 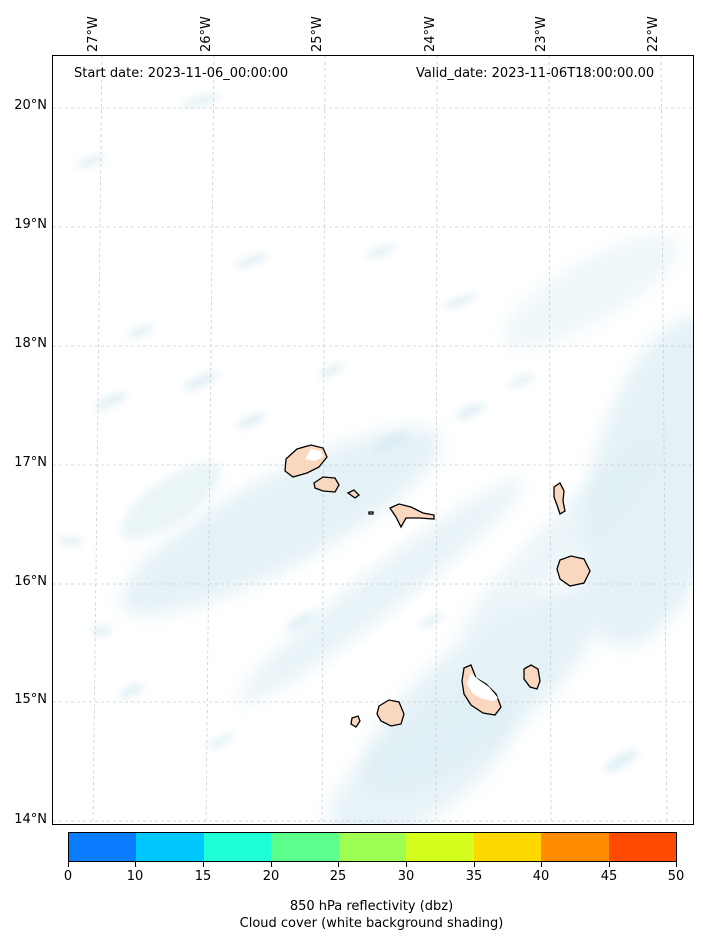 What do you see at coordinates (609, 876) in the screenshot?
I see `colorbar-tick-45: 45` at bounding box center [609, 876].